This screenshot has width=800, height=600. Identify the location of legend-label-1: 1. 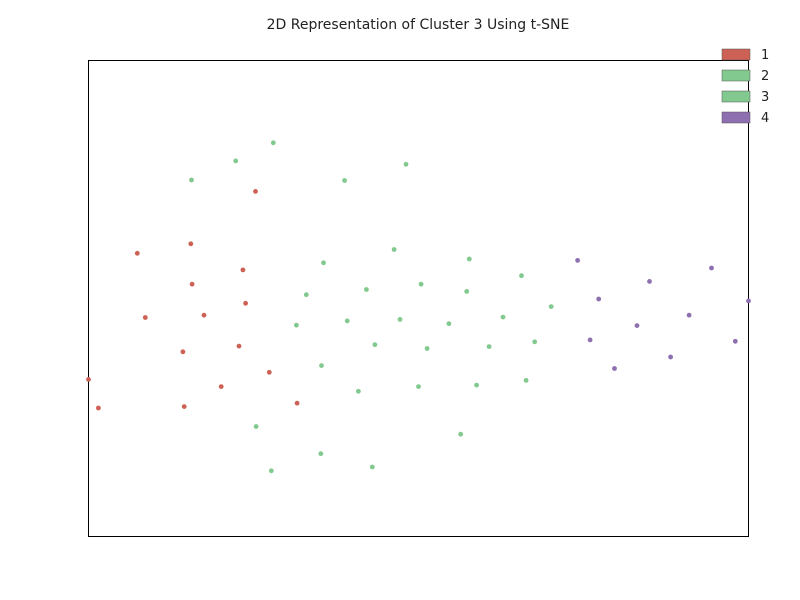
(765, 55).